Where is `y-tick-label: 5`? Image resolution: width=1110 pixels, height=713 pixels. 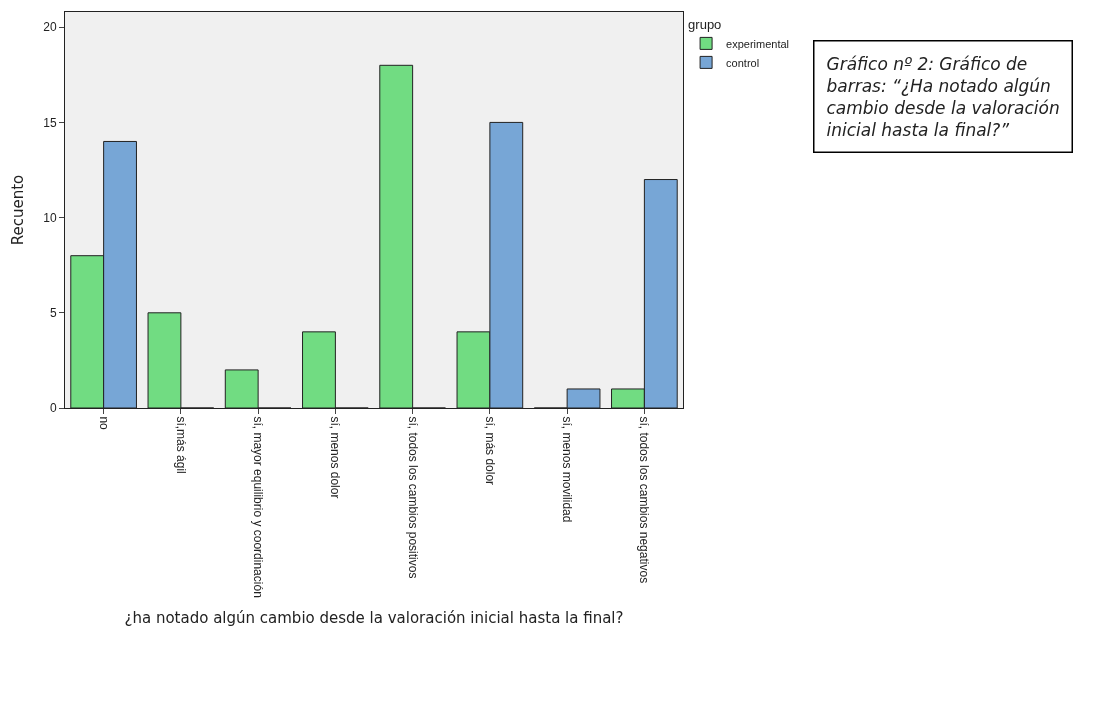
y-tick-label: 5 is located at coordinates (53, 313).